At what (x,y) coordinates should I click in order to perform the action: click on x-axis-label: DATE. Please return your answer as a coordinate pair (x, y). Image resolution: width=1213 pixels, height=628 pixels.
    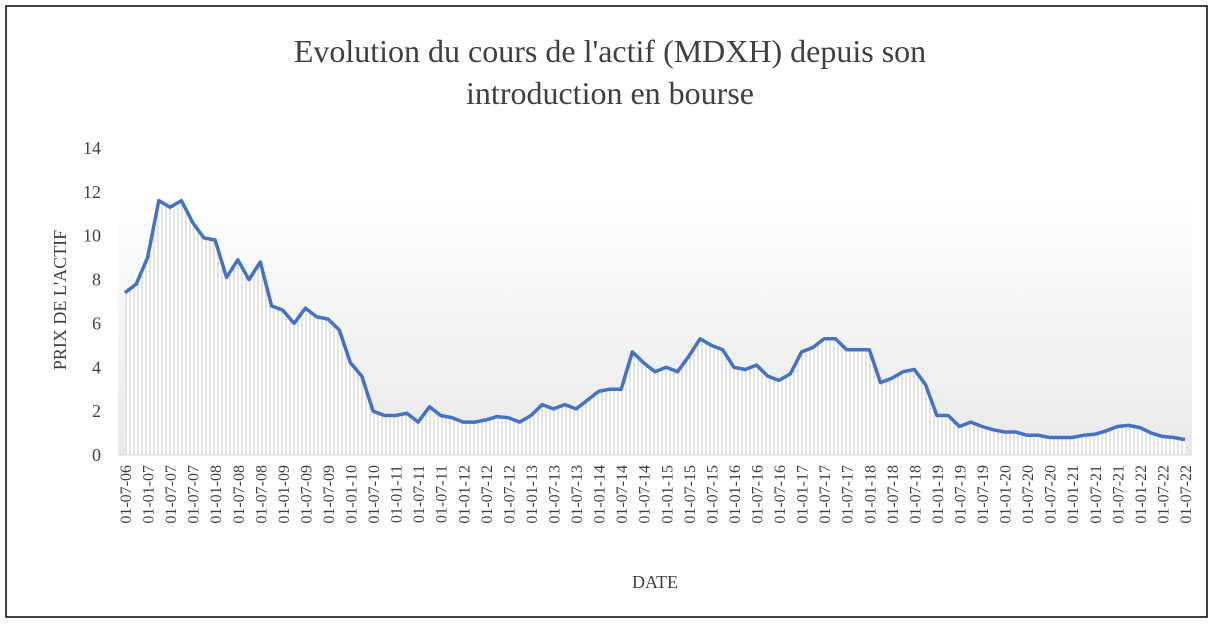
    Looking at the image, I should click on (655, 582).